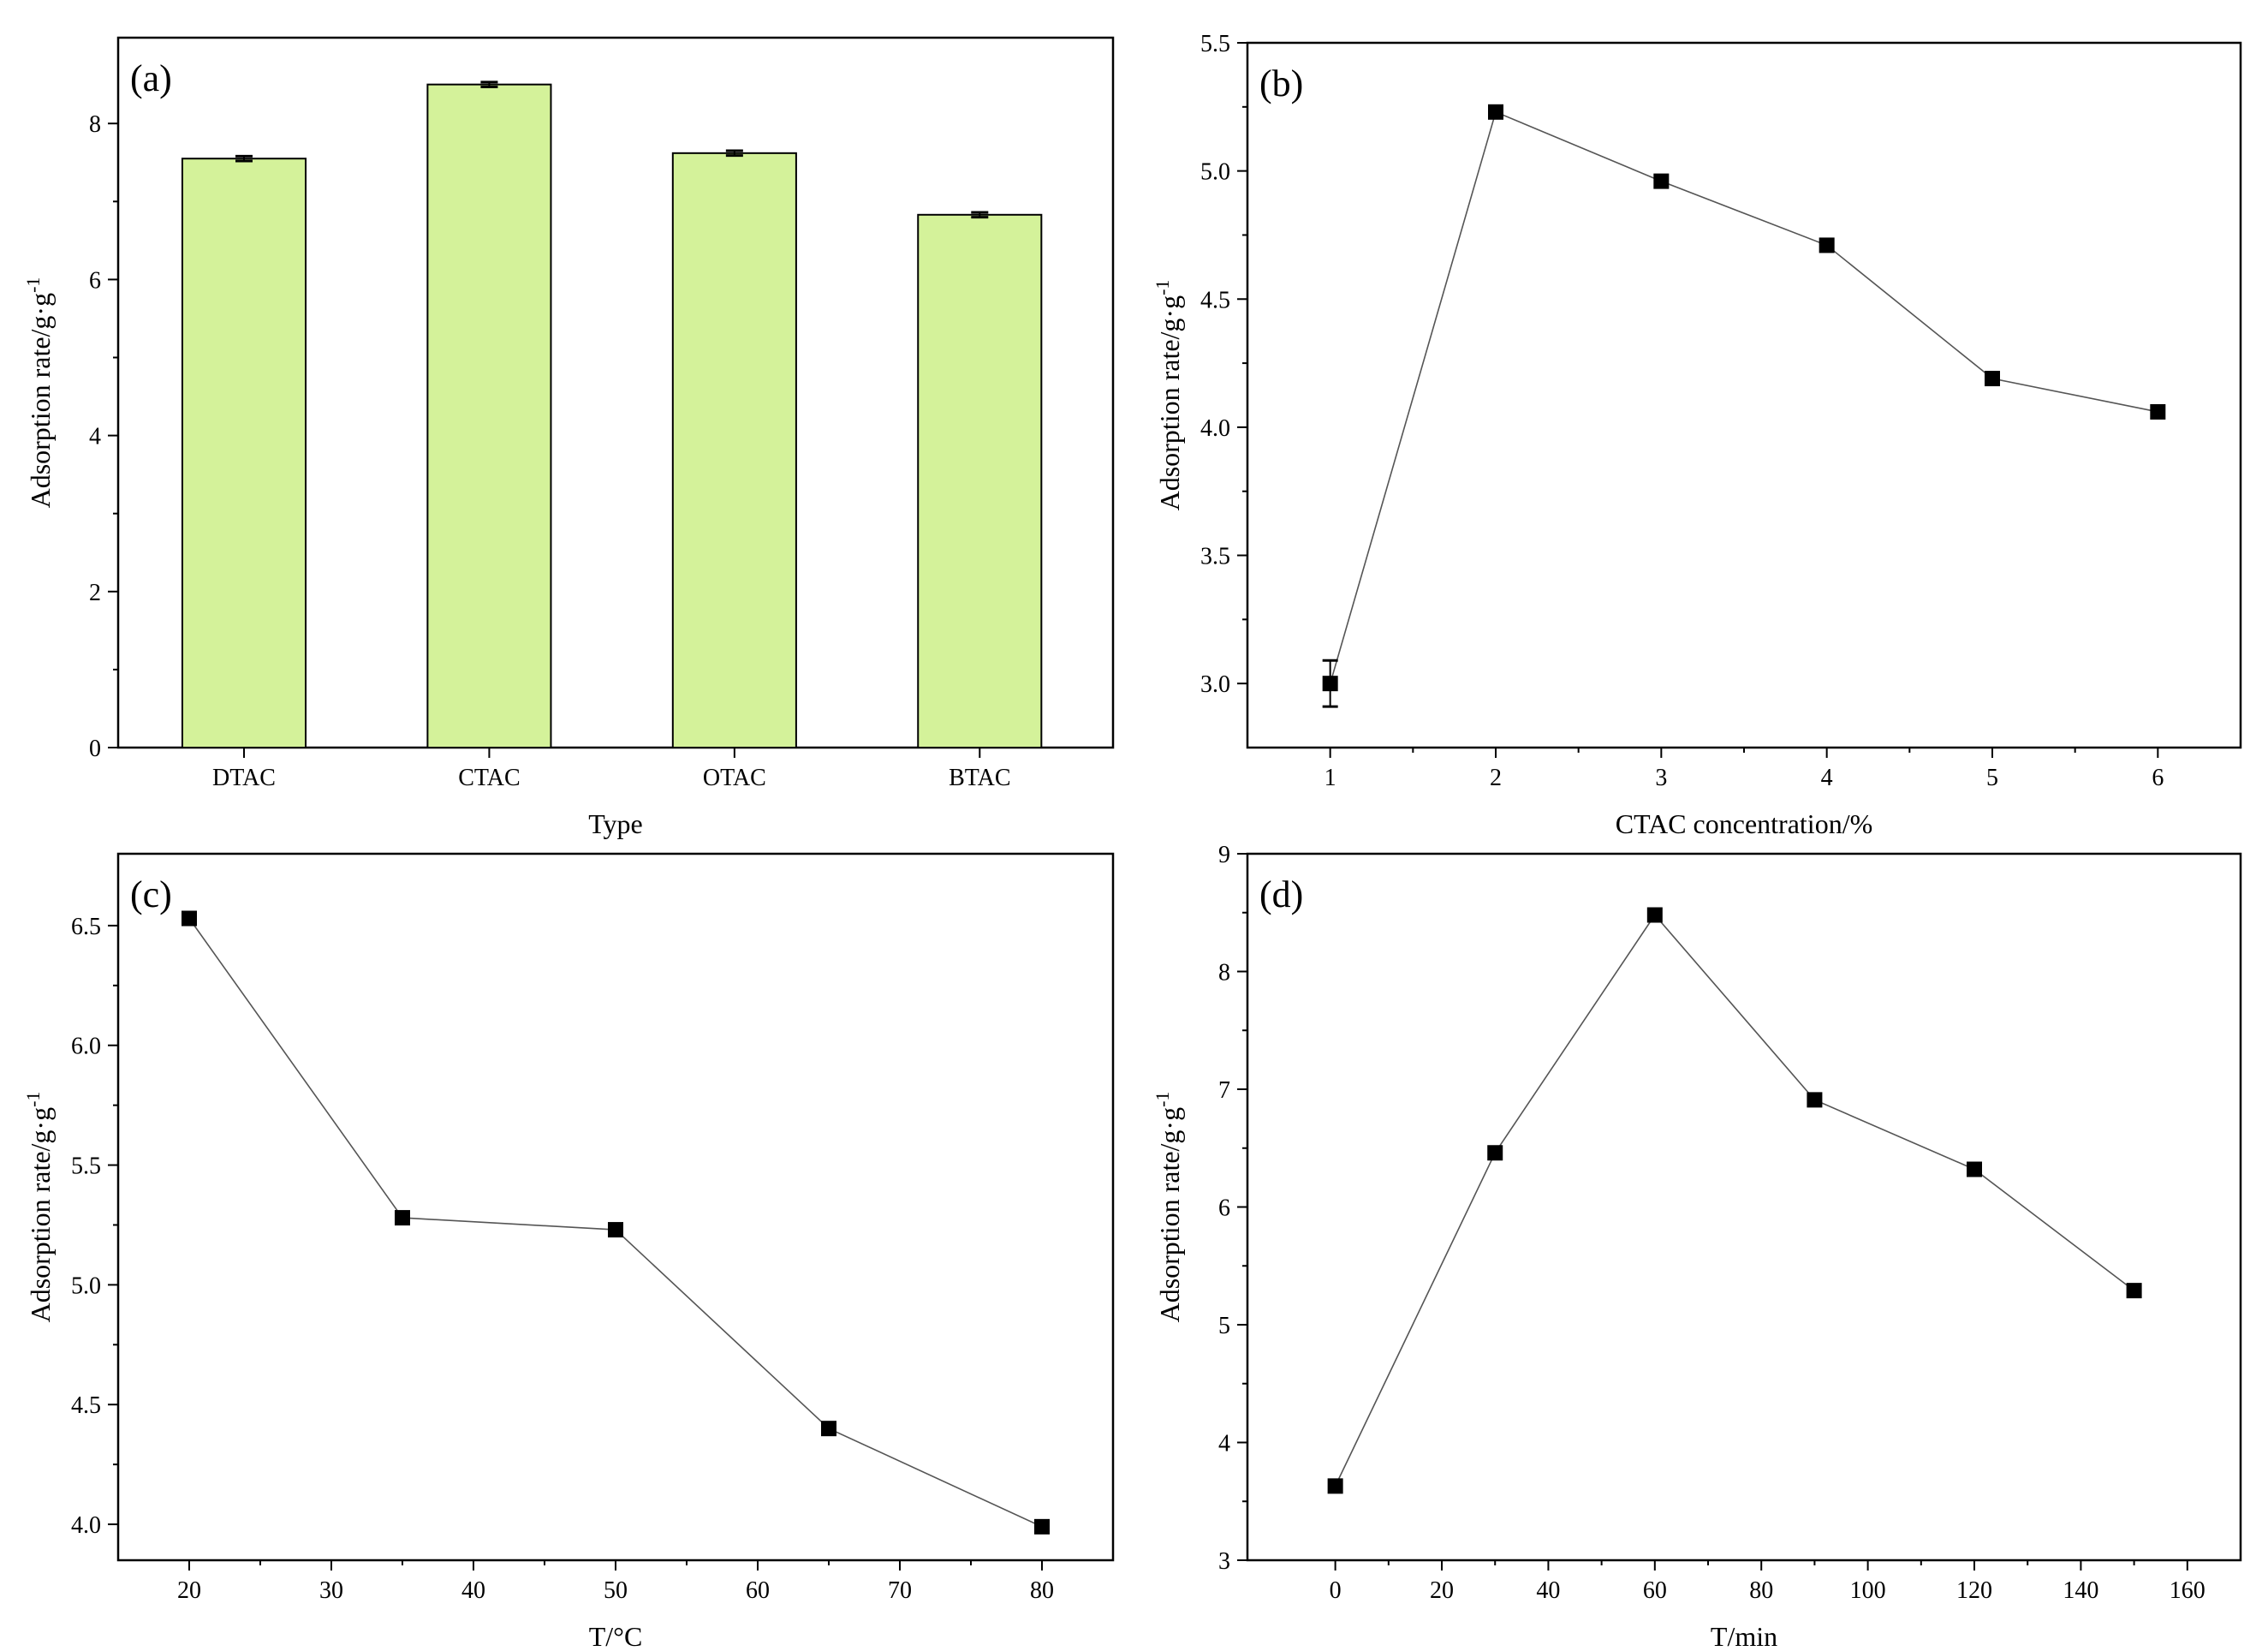 Image resolution: width=2268 pixels, height=1651 pixels. What do you see at coordinates (1281, 894) in the screenshot?
I see `panel-label: (d)` at bounding box center [1281, 894].